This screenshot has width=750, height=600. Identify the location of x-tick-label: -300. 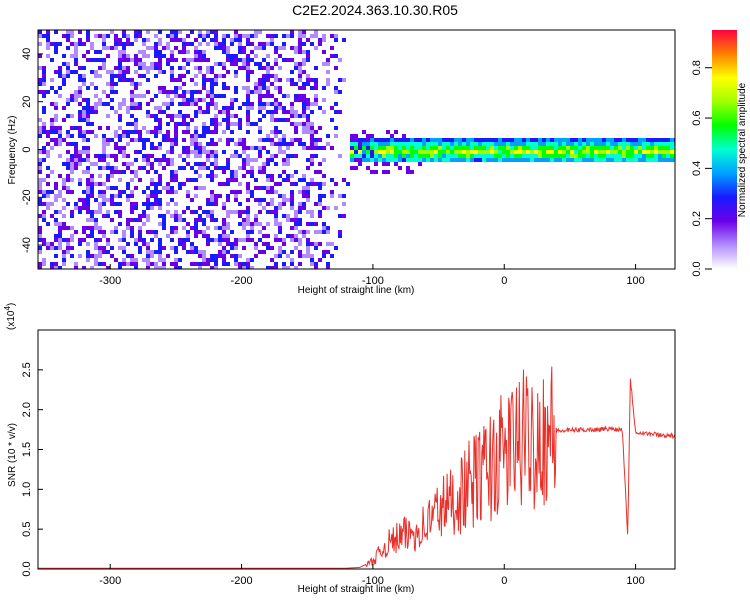
(110, 281).